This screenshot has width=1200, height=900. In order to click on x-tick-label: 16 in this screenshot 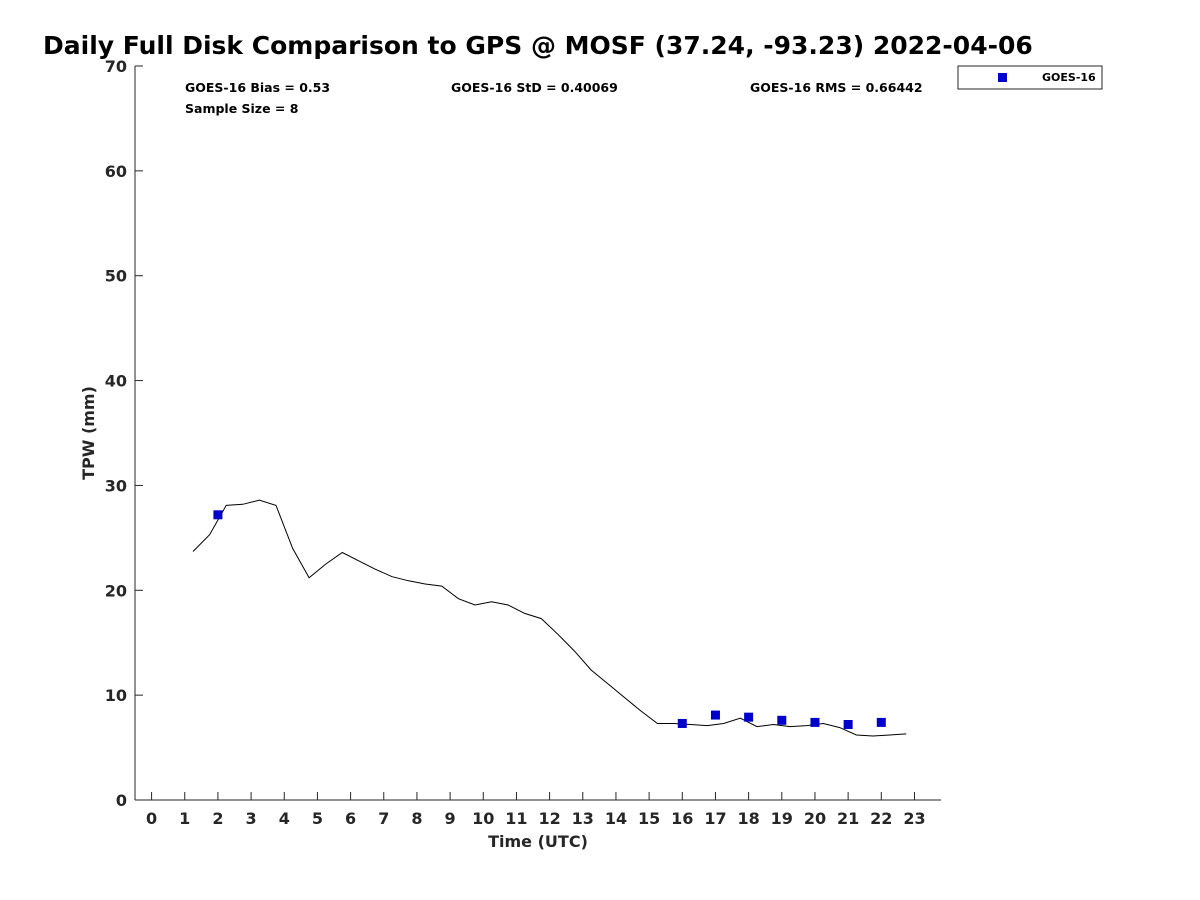, I will do `click(682, 818)`.